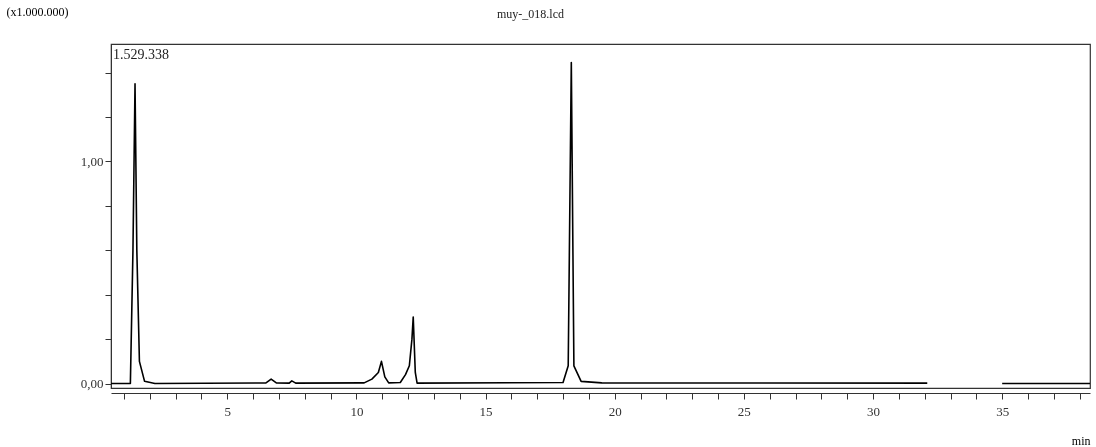 The height and width of the screenshot is (447, 1096). Describe the element at coordinates (874, 411) in the screenshot. I see `x-tick-label: 30` at that location.